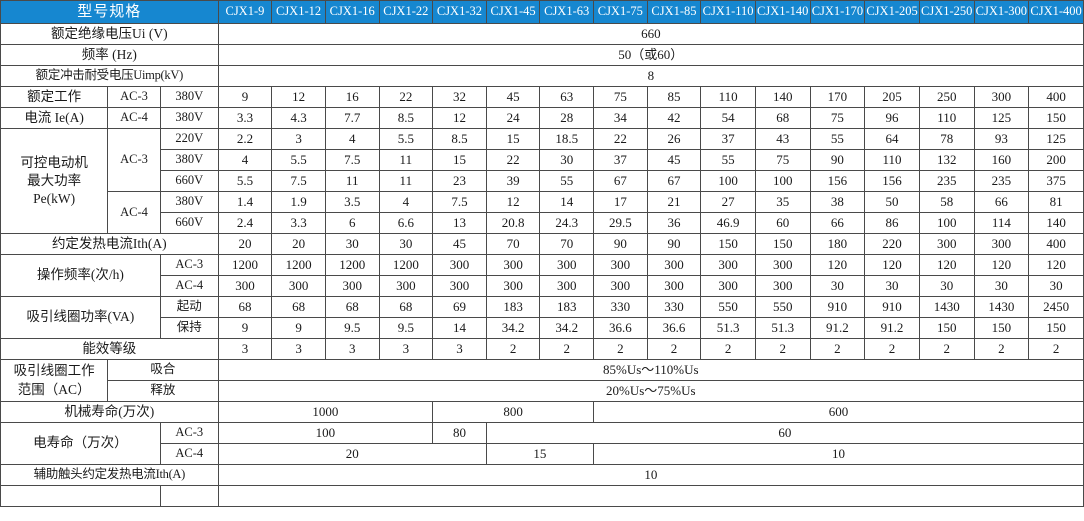  Describe the element at coordinates (728, 97) in the screenshot. I see `cell: 110` at that location.